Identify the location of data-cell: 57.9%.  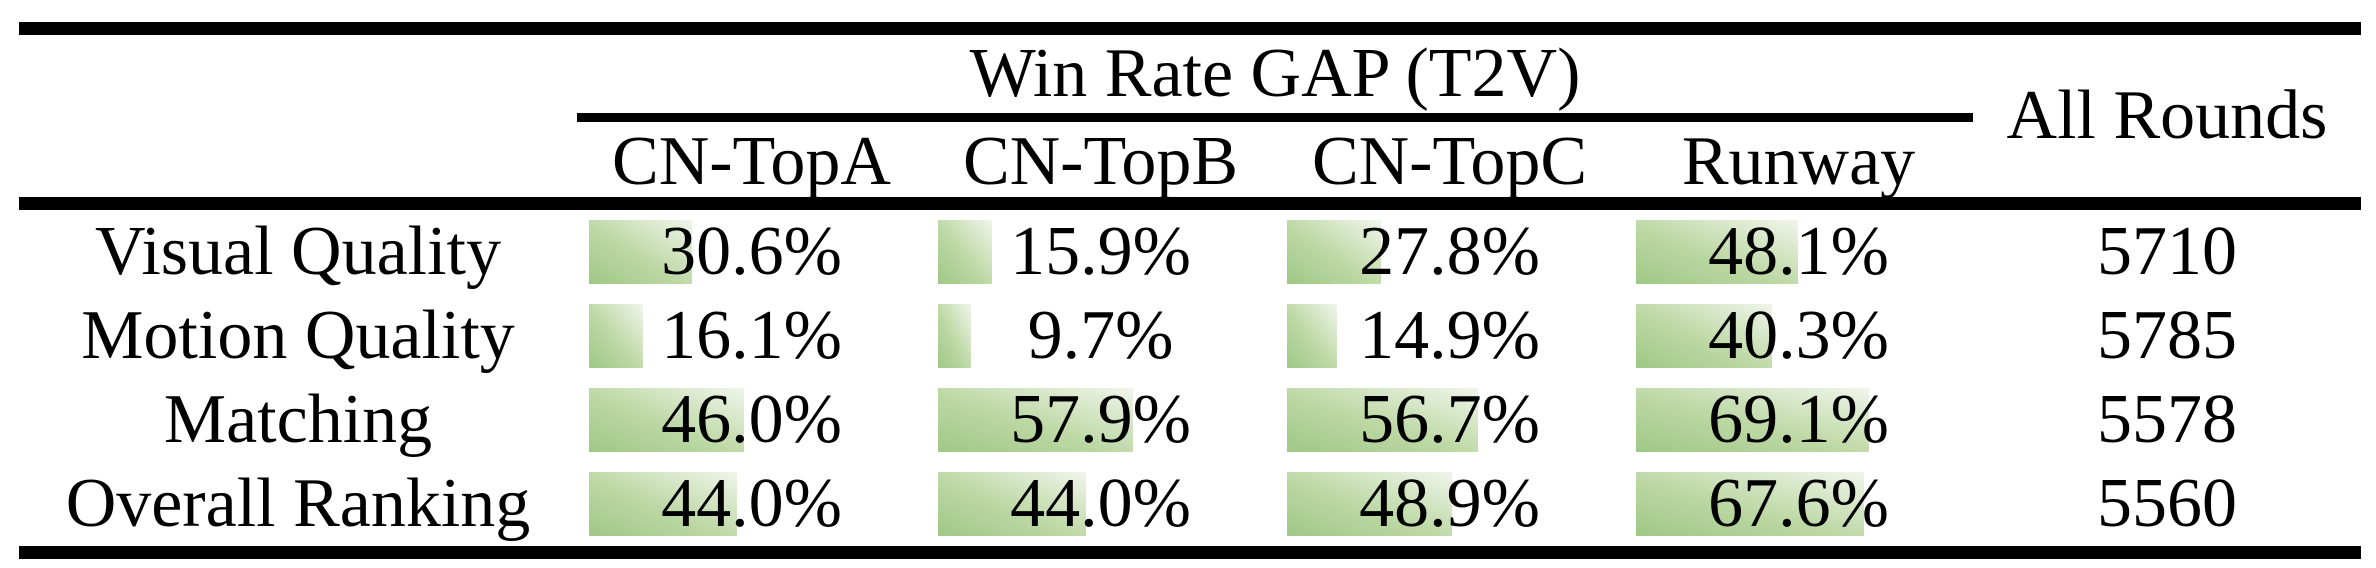
(1100, 420).